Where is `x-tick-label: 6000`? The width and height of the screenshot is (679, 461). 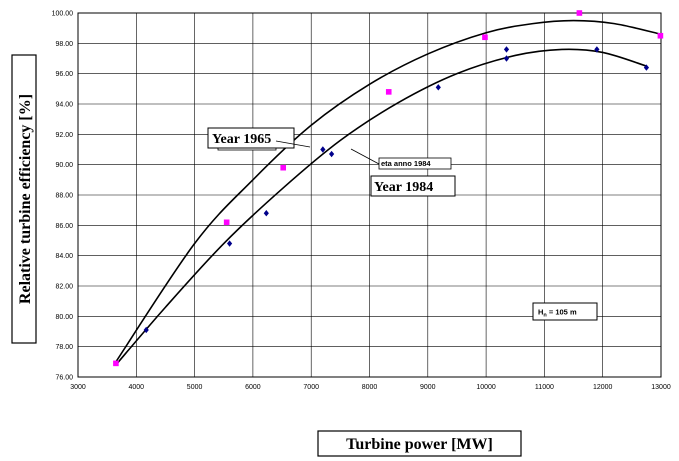
x-tick-label: 6000 is located at coordinates (253, 387).